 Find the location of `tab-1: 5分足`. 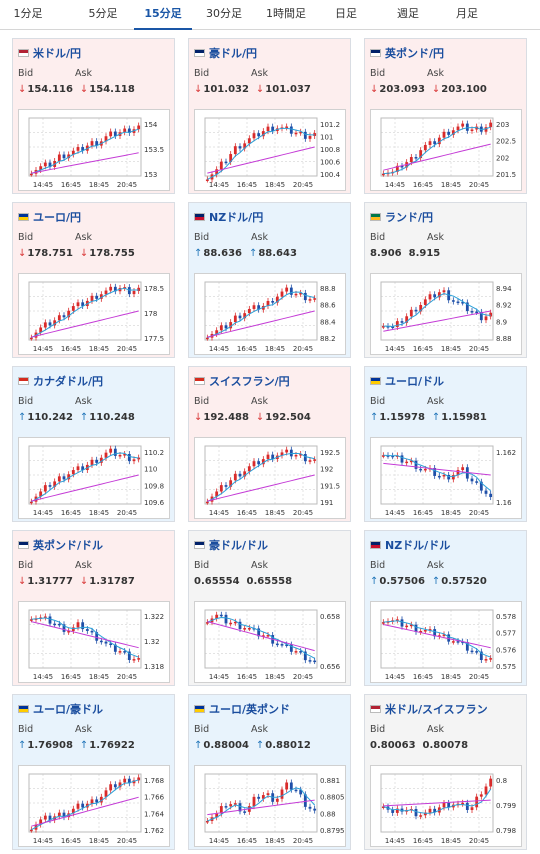

tab-1: 5分足 is located at coordinates (103, 13).